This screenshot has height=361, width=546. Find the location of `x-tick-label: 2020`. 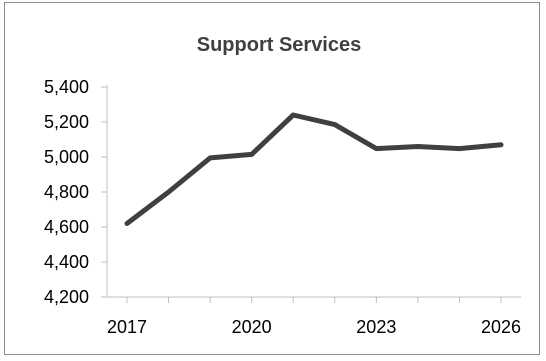

x-tick-label: 2020 is located at coordinates (252, 327).